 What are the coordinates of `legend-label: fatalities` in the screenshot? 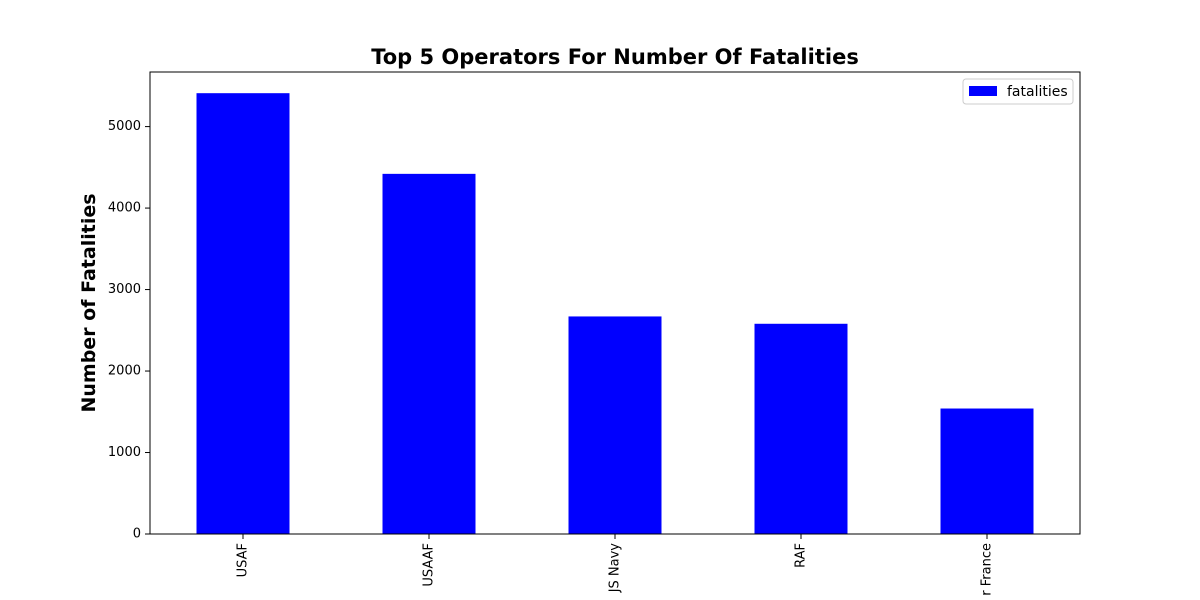 It's located at (1037, 92).